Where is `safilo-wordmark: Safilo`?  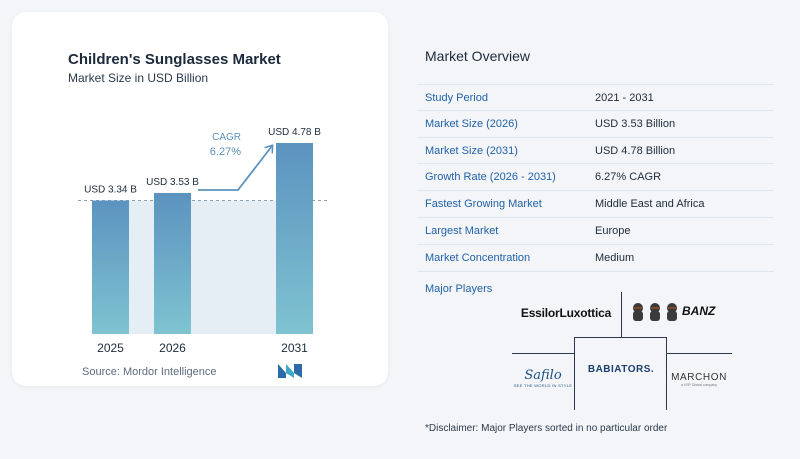
safilo-wordmark: Safilo is located at coordinates (543, 375).